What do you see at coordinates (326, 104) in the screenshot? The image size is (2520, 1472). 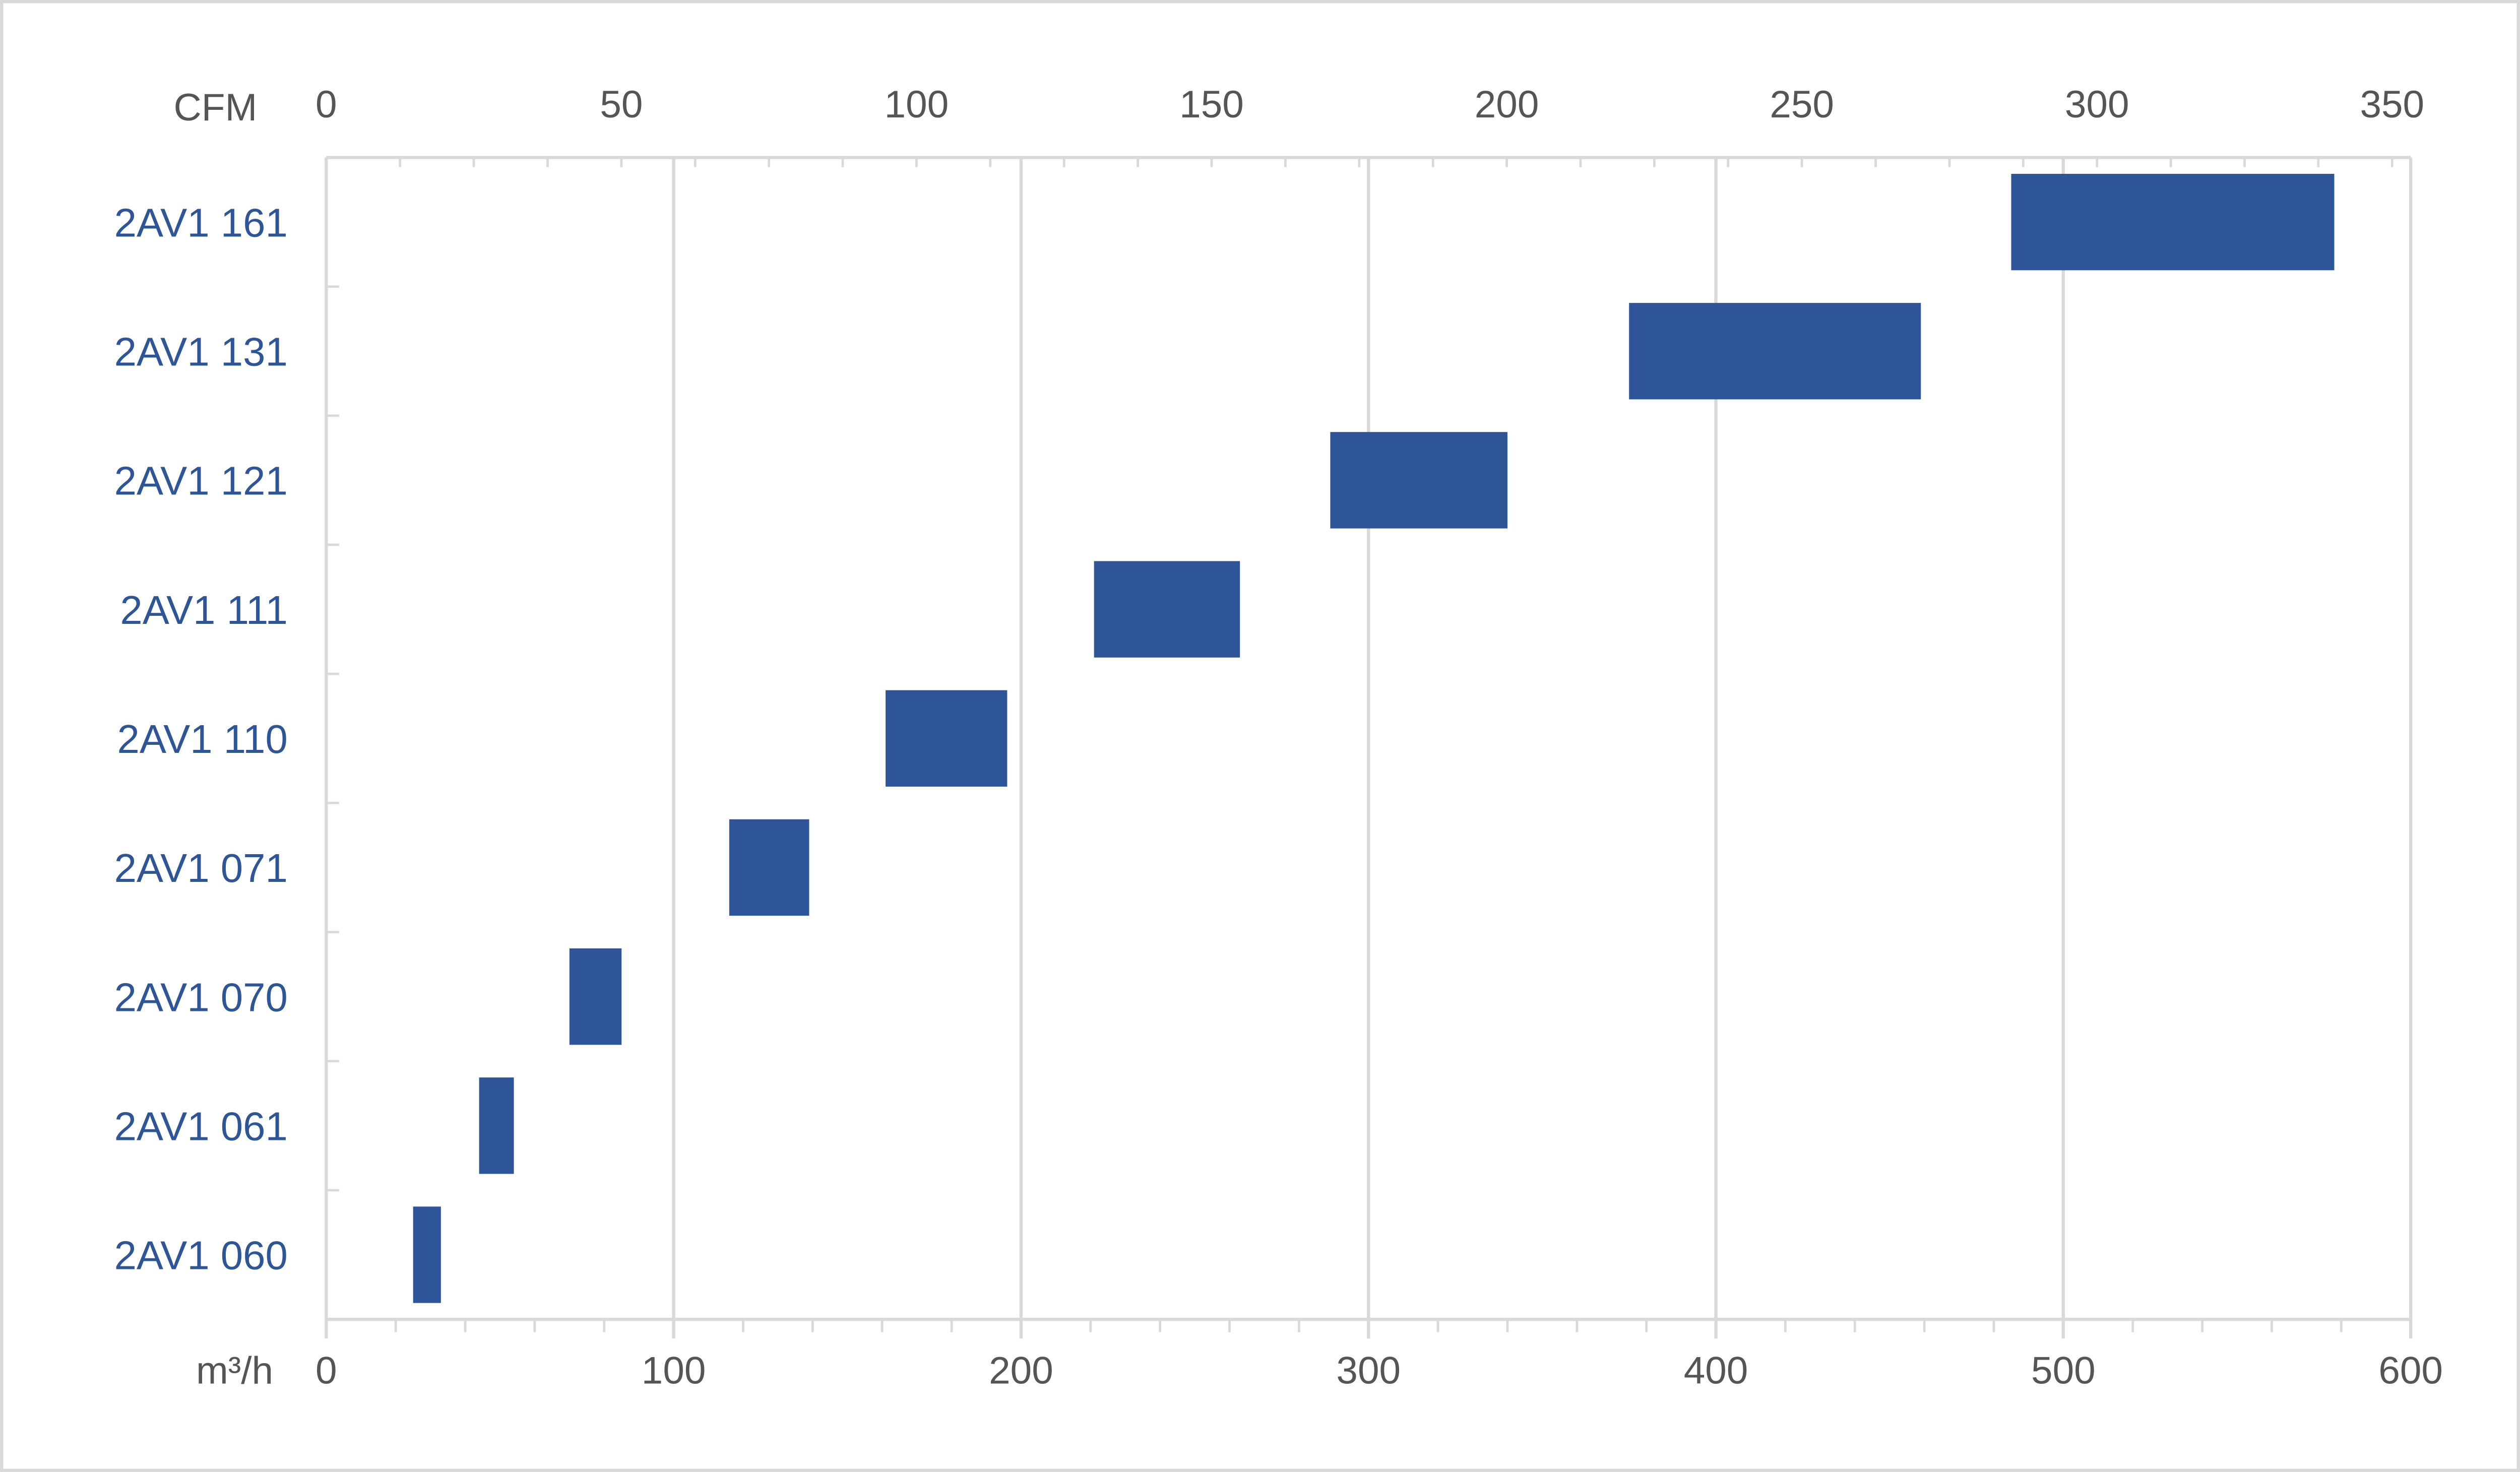 I see `top-tick-label: 0` at bounding box center [326, 104].